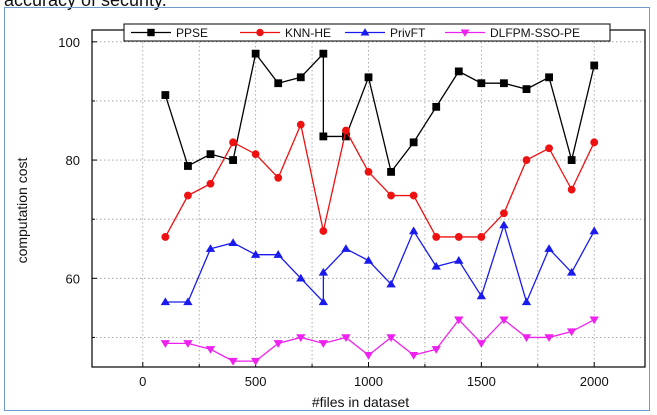  I want to click on series-line, so click(380, 263).